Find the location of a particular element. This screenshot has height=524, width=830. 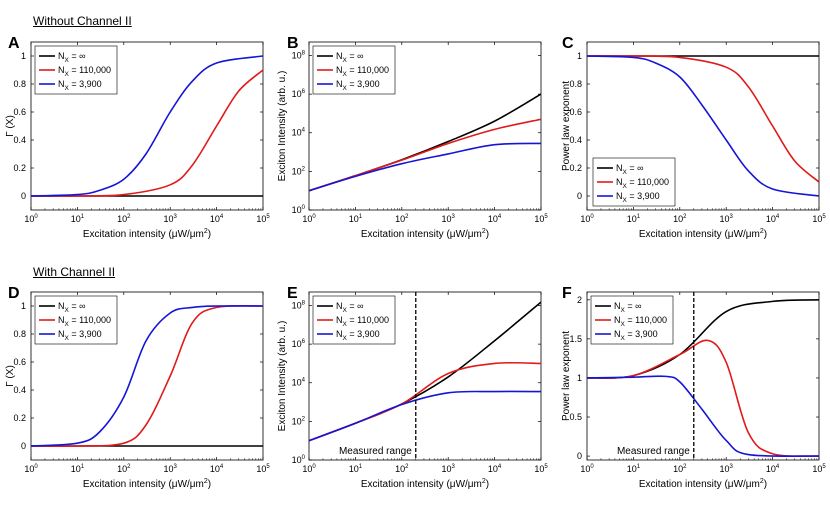

y-tick-label: 104 is located at coordinates (299, 133).